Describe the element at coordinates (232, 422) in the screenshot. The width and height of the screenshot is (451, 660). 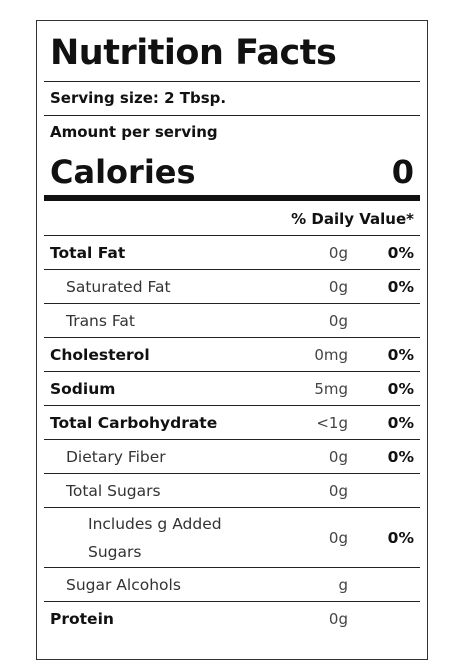
I see `nutrient-row-total-carbohydrate: Total Carbohydrate <1g 0%` at that location.